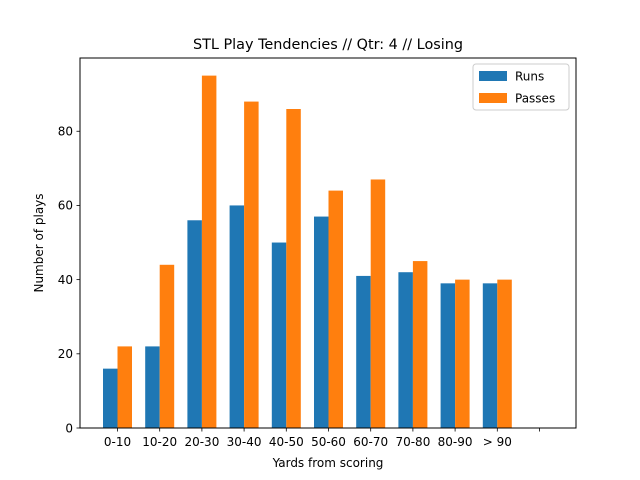  What do you see at coordinates (159, 442) in the screenshot?
I see `x-tick-label: 10-20` at bounding box center [159, 442].